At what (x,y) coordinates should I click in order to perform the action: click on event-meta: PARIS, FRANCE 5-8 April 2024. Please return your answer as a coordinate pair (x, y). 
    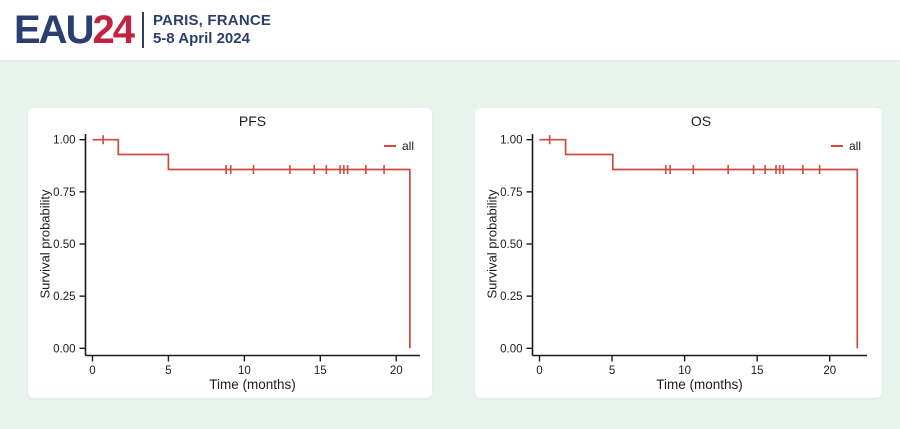
    Looking at the image, I should click on (212, 30).